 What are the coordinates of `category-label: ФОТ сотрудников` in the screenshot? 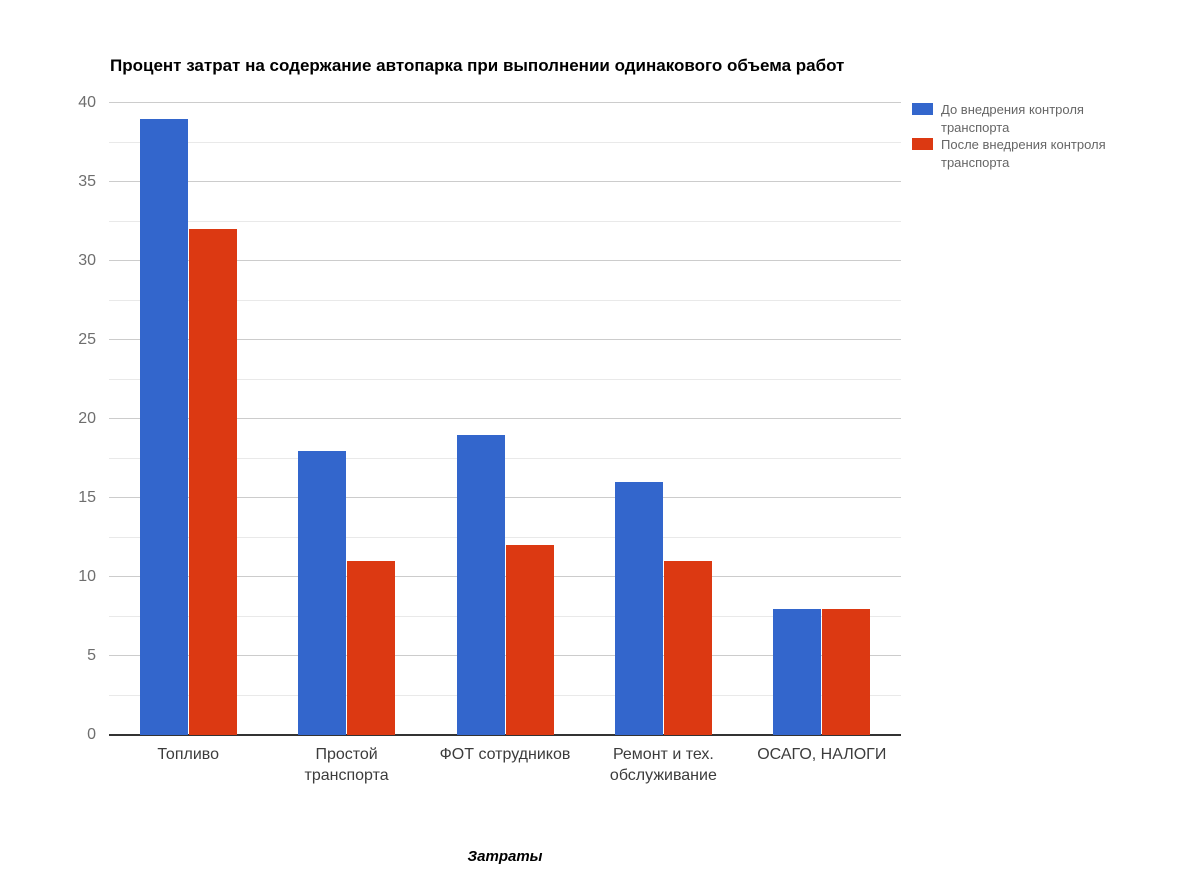 It's located at (505, 754).